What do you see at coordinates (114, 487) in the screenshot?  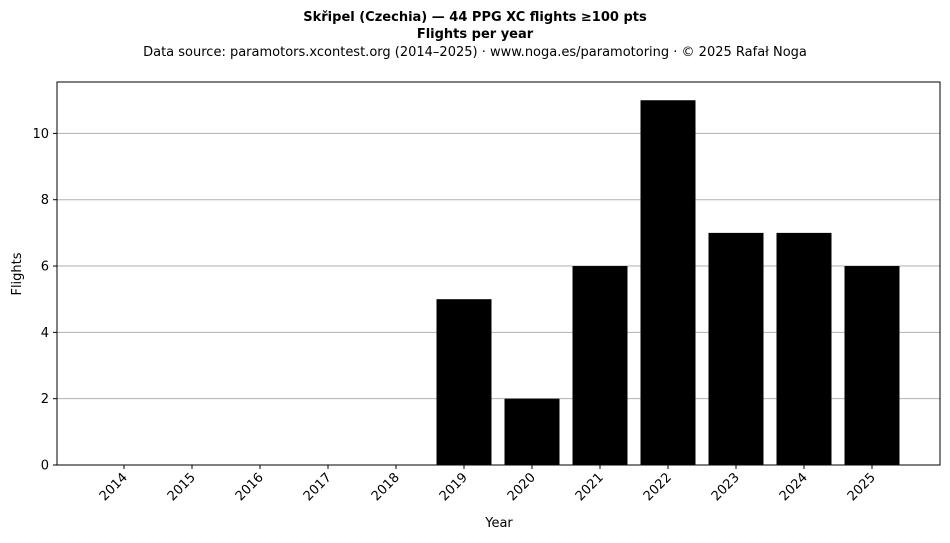 I see `x-tick-label: 2014` at bounding box center [114, 487].